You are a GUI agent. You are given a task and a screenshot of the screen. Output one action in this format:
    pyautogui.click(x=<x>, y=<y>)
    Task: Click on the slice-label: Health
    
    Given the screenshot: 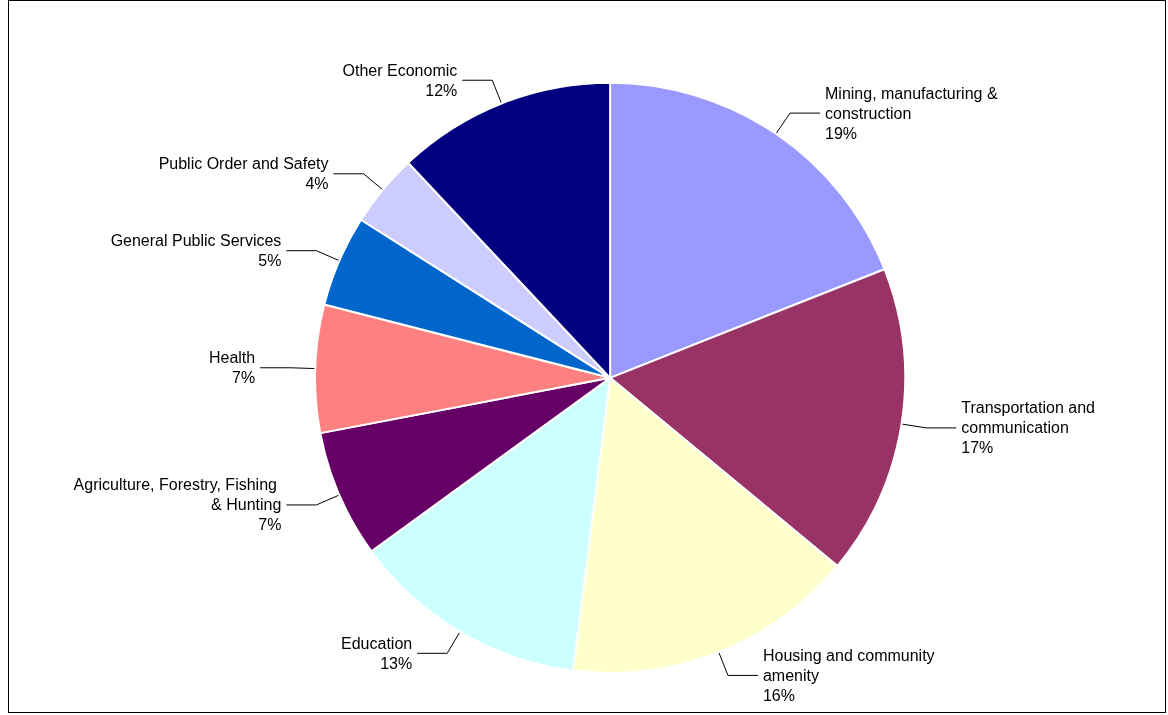 What is the action you would take?
    pyautogui.click(x=232, y=358)
    